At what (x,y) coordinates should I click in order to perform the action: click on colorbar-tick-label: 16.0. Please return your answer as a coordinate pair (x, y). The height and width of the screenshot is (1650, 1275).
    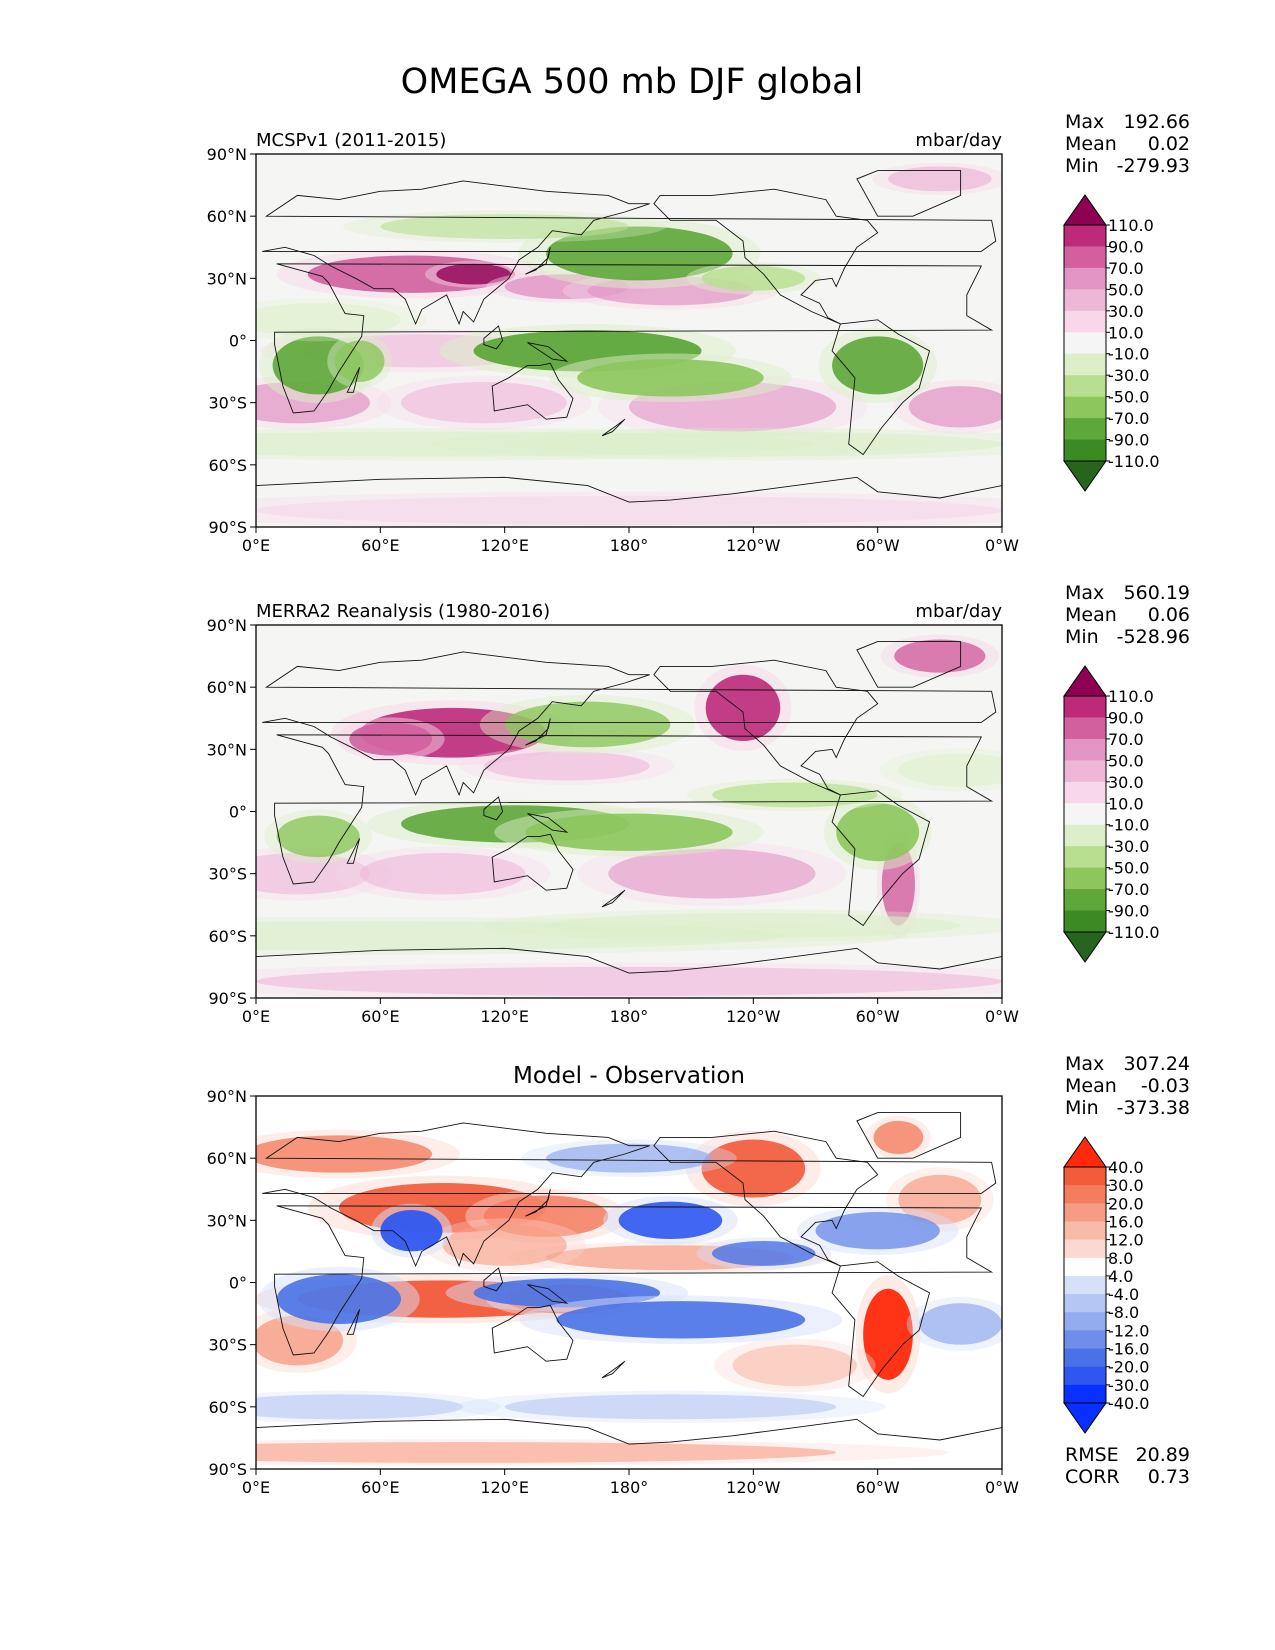
    Looking at the image, I should click on (1126, 1221).